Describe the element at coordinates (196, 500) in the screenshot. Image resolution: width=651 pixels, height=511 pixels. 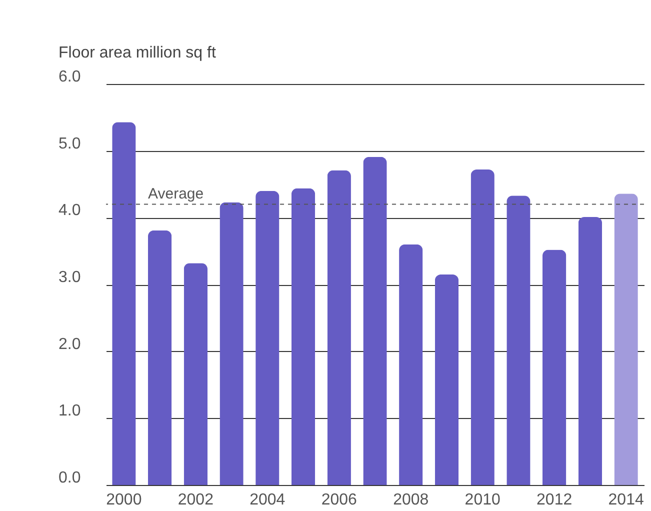
I see `x-tick-label: 2002` at that location.